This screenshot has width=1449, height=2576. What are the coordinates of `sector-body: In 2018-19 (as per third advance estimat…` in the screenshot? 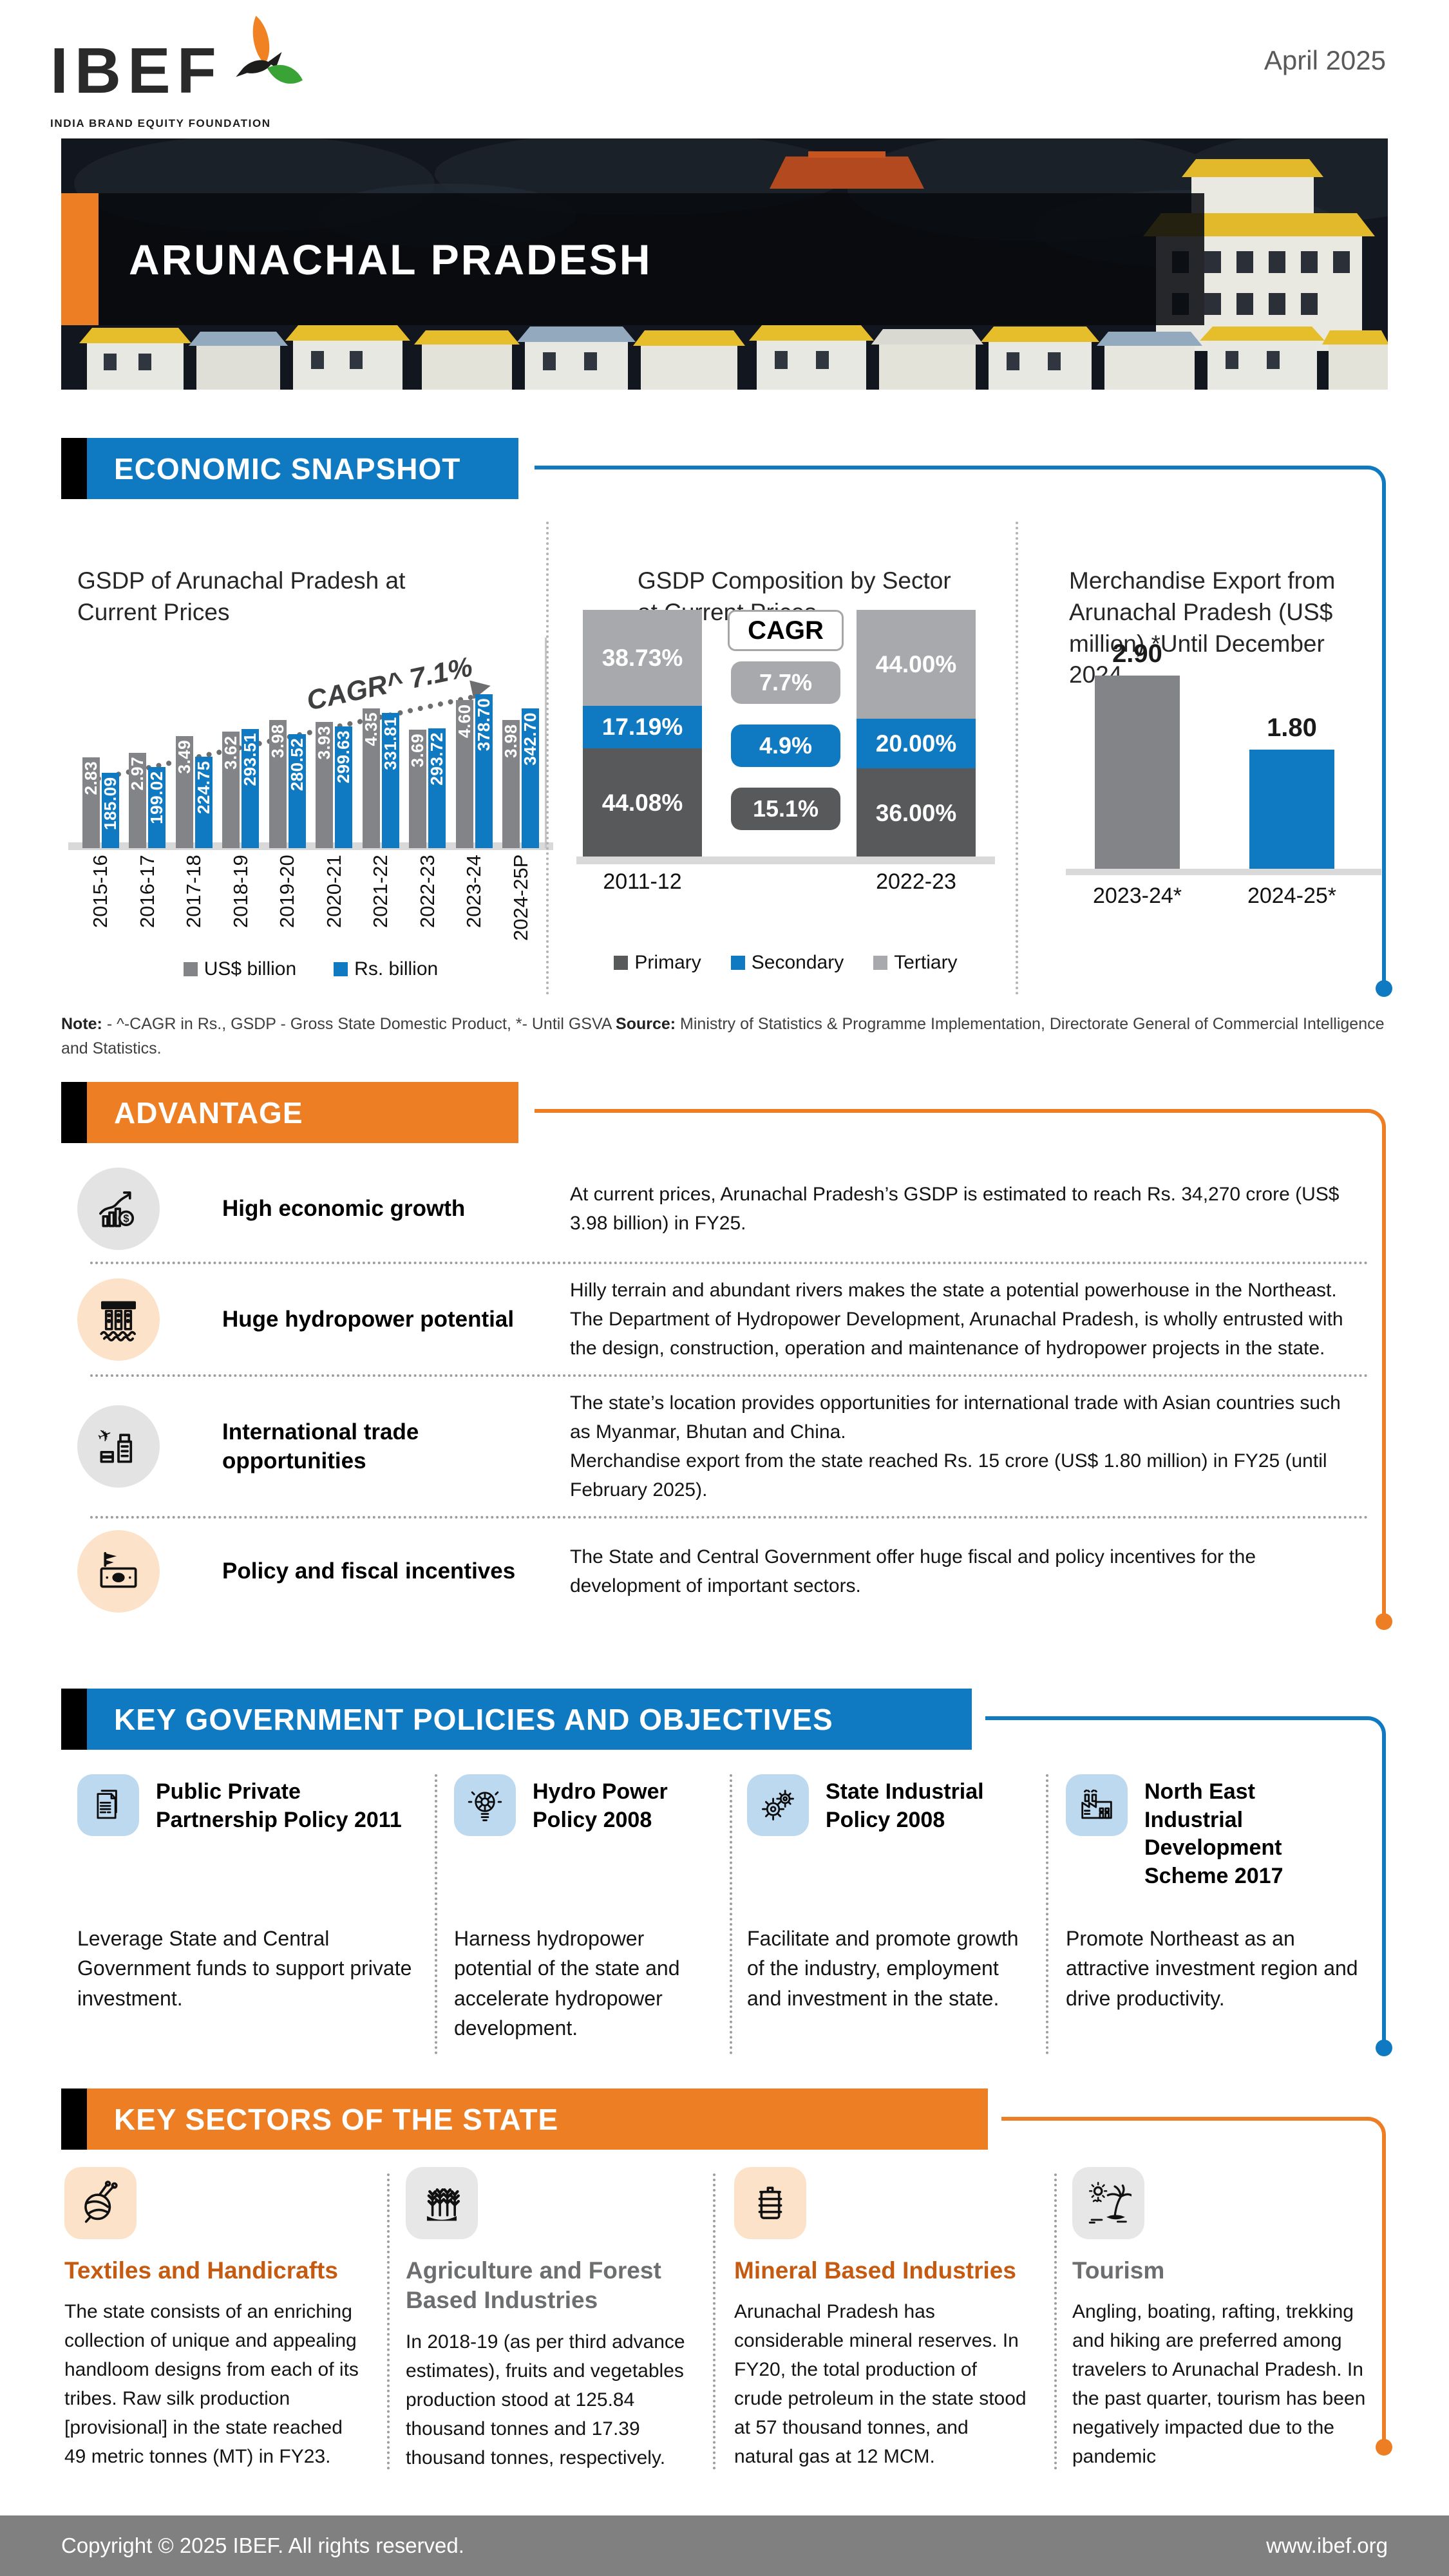 It's located at (545, 2399).